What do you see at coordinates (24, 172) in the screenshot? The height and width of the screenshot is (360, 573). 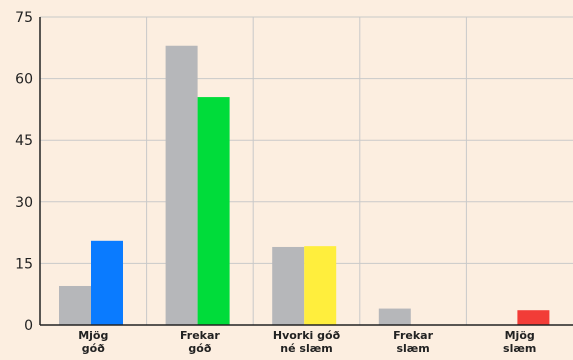 I see `y-axis-ticks: 0 15 30 45 60 75` at bounding box center [24, 172].